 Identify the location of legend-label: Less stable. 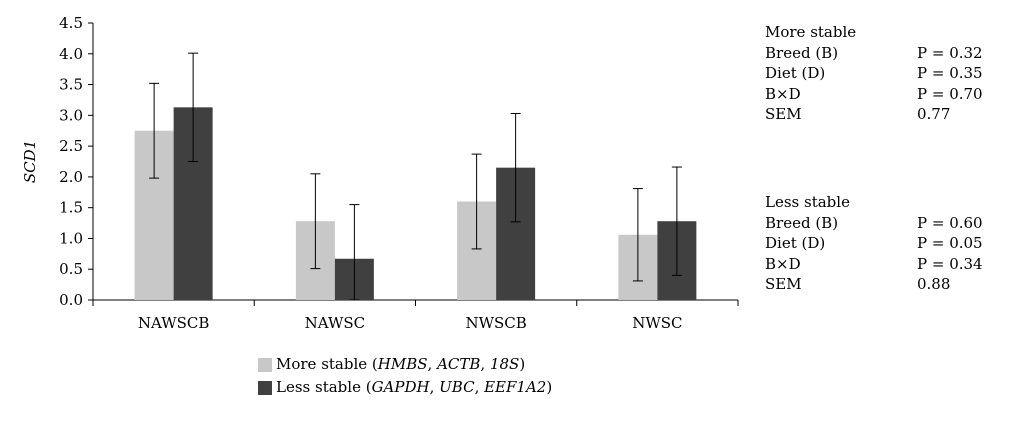
(318, 387).